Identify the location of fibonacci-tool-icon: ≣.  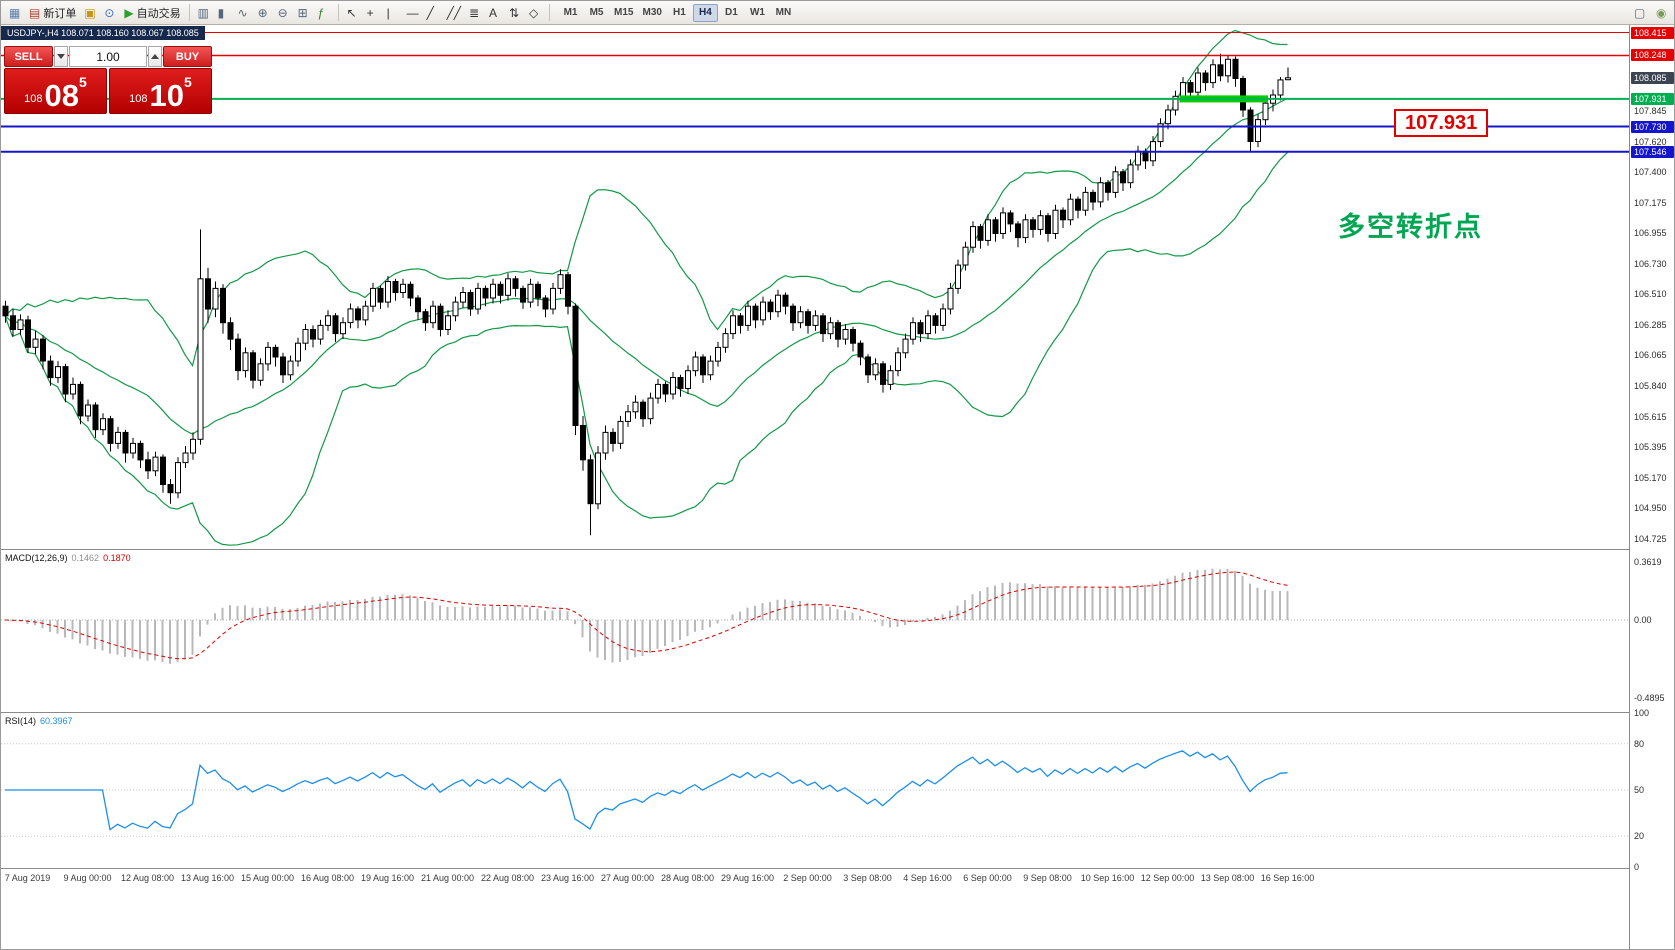
(474, 12).